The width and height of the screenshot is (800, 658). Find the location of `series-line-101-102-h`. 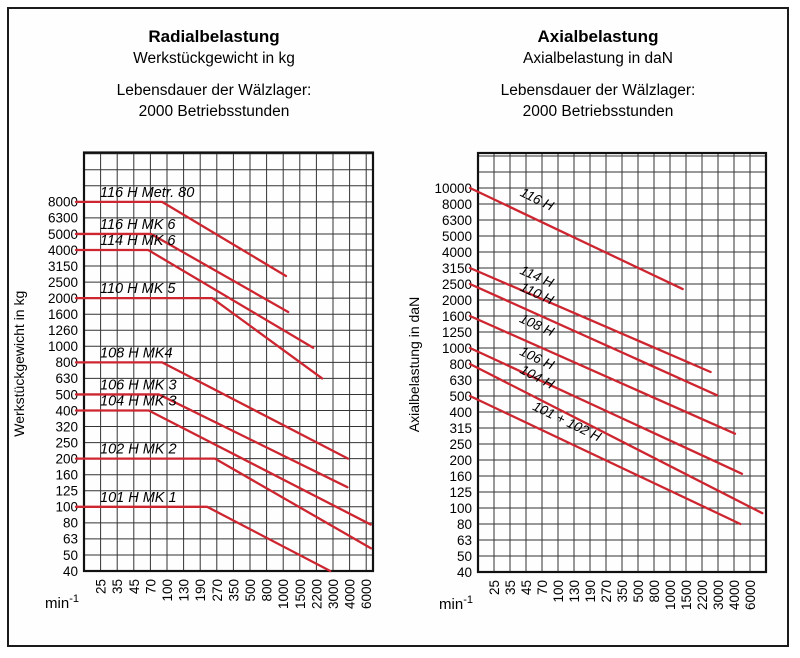

series-line-101-102-h is located at coordinates (605, 460).